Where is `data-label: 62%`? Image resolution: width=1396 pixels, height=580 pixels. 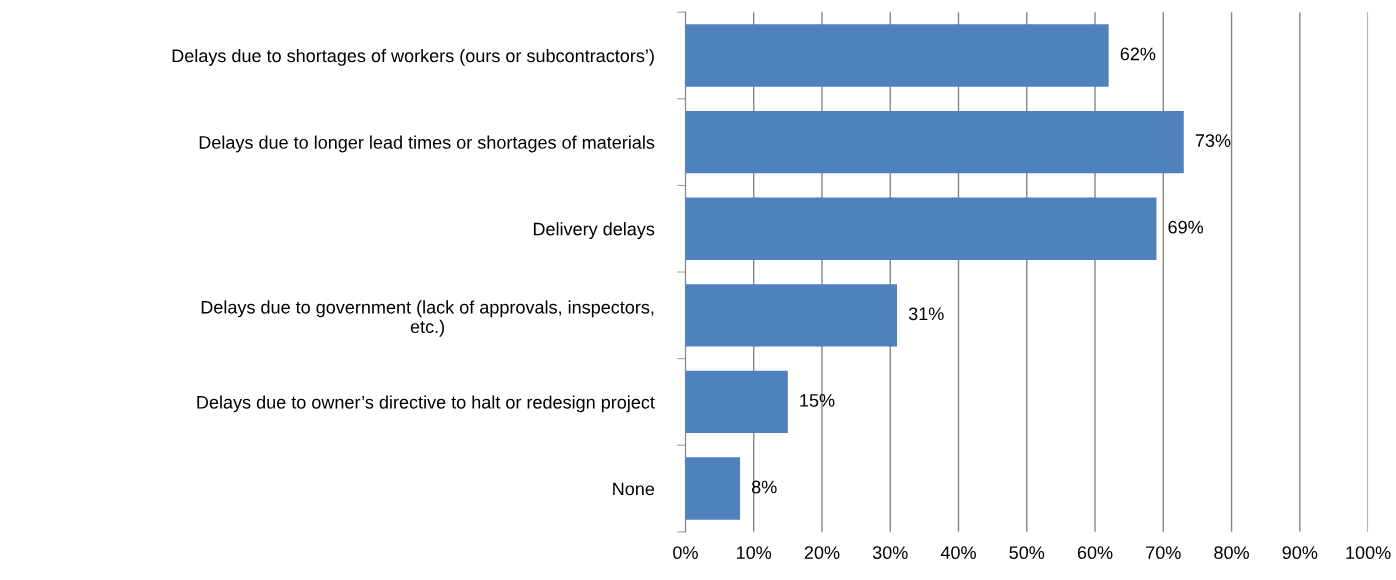
data-label: 62% is located at coordinates (1138, 54).